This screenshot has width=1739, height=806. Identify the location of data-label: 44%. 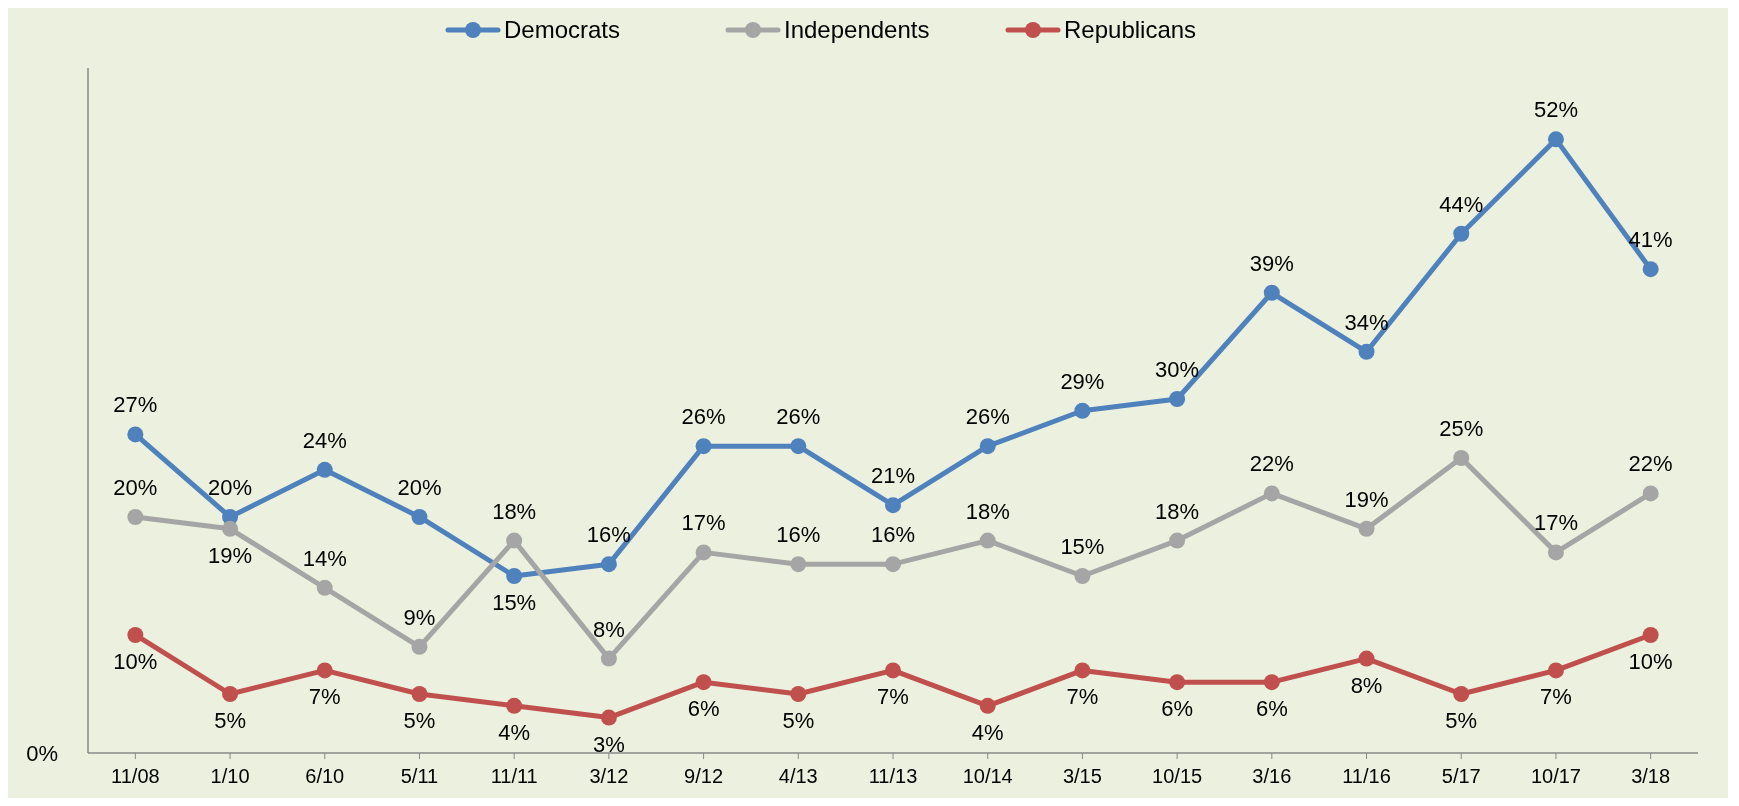
(1461, 204).